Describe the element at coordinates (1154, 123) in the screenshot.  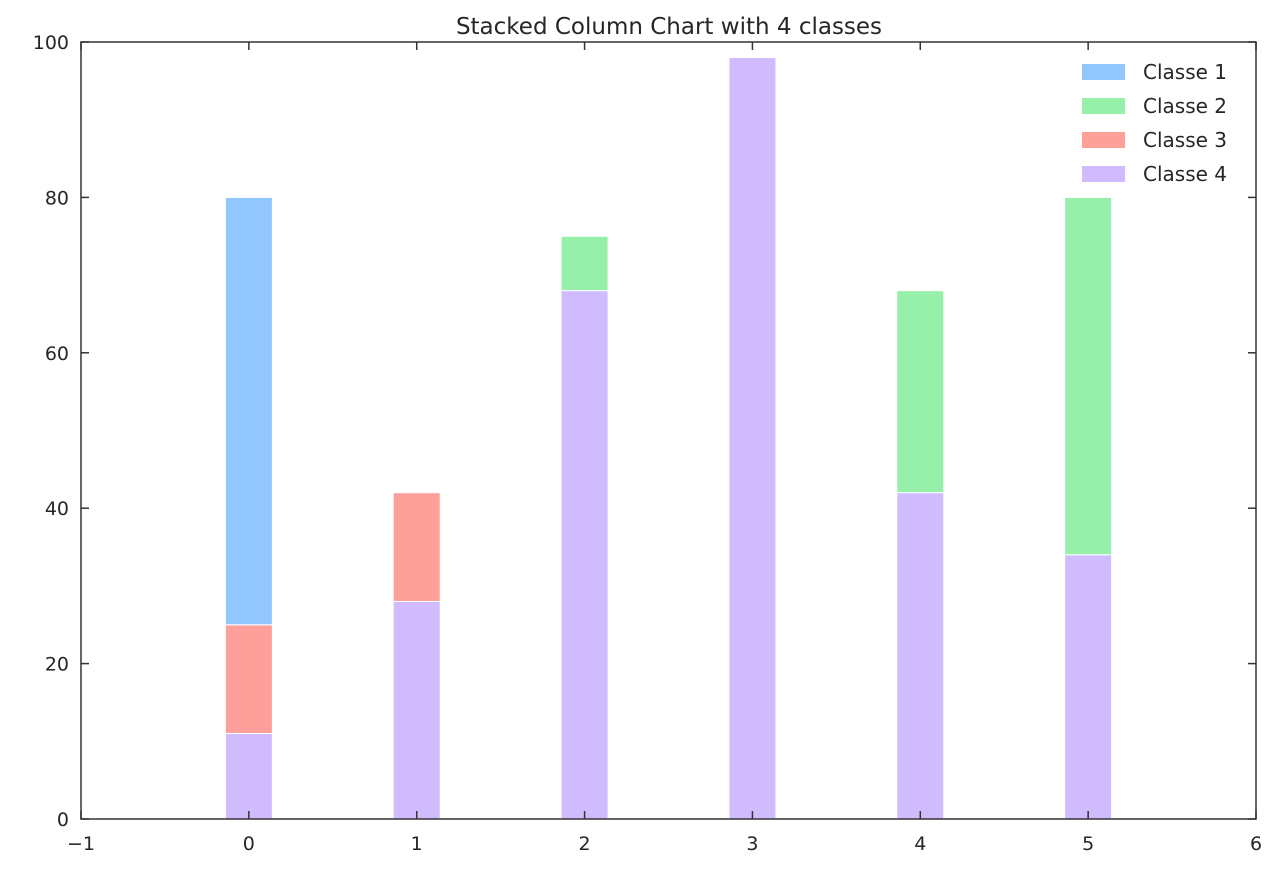
I see `legend: Classe 1 Classe 2 Classe 3 Classe 4` at that location.